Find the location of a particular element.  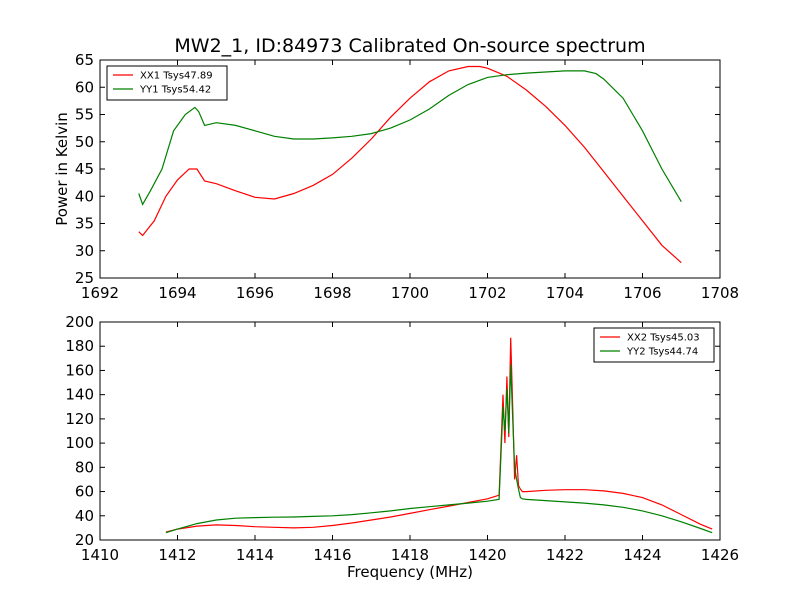

bottom-legend: XX2 Tsys45.03 YY2 Tsys44.74 is located at coordinates (654, 345).